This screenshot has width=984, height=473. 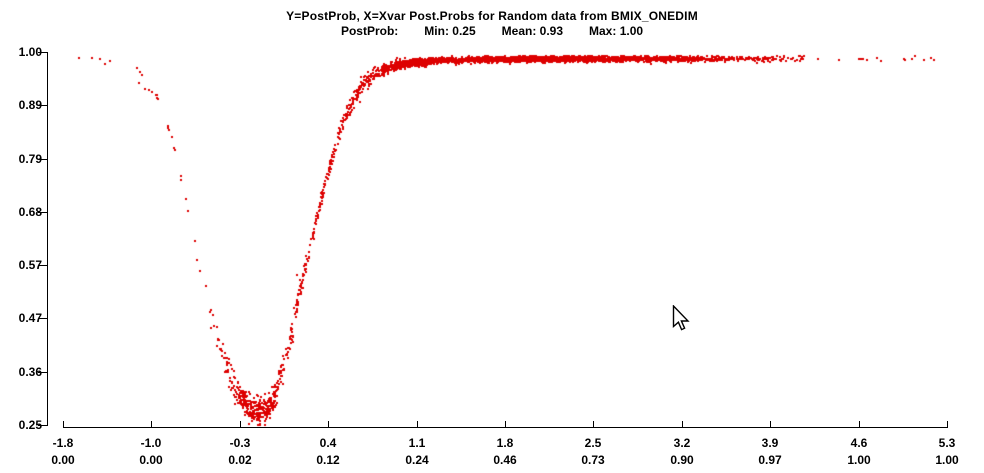 What do you see at coordinates (682, 460) in the screenshot?
I see `x-axis-cdf-label: 0.90` at bounding box center [682, 460].